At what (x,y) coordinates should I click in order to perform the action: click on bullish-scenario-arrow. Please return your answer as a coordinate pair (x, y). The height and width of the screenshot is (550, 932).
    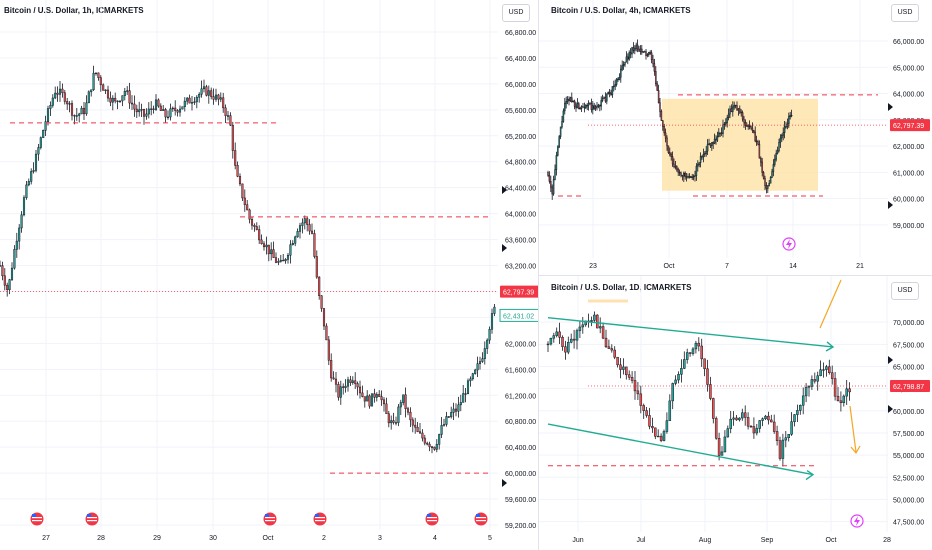
    Looking at the image, I should click on (830, 304).